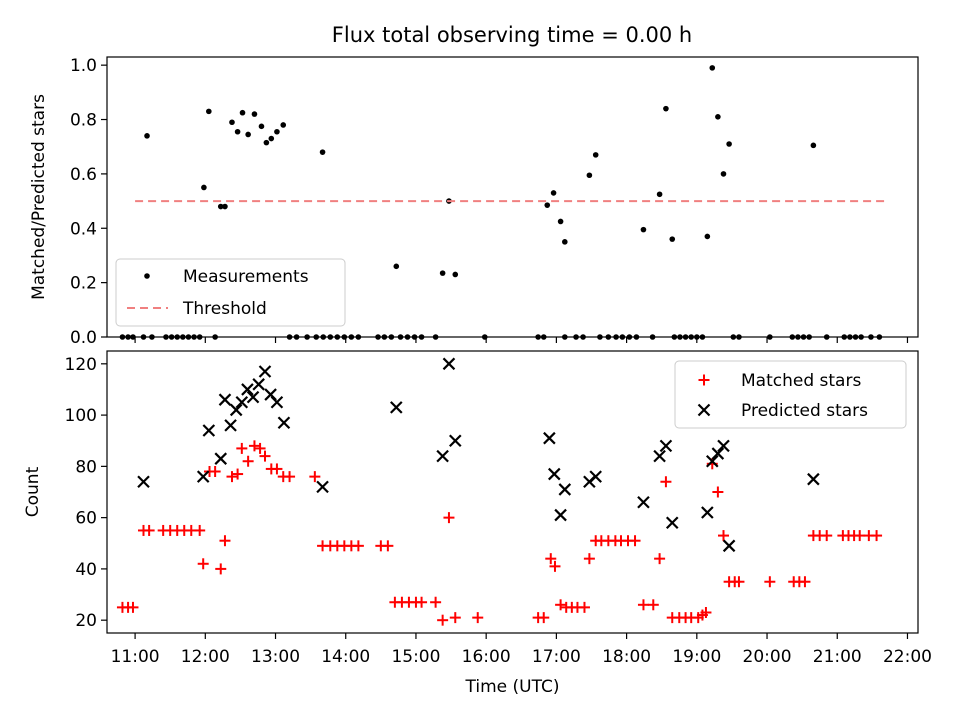 The width and height of the screenshot is (960, 720). I want to click on legend-predicted-marker, so click(704, 410).